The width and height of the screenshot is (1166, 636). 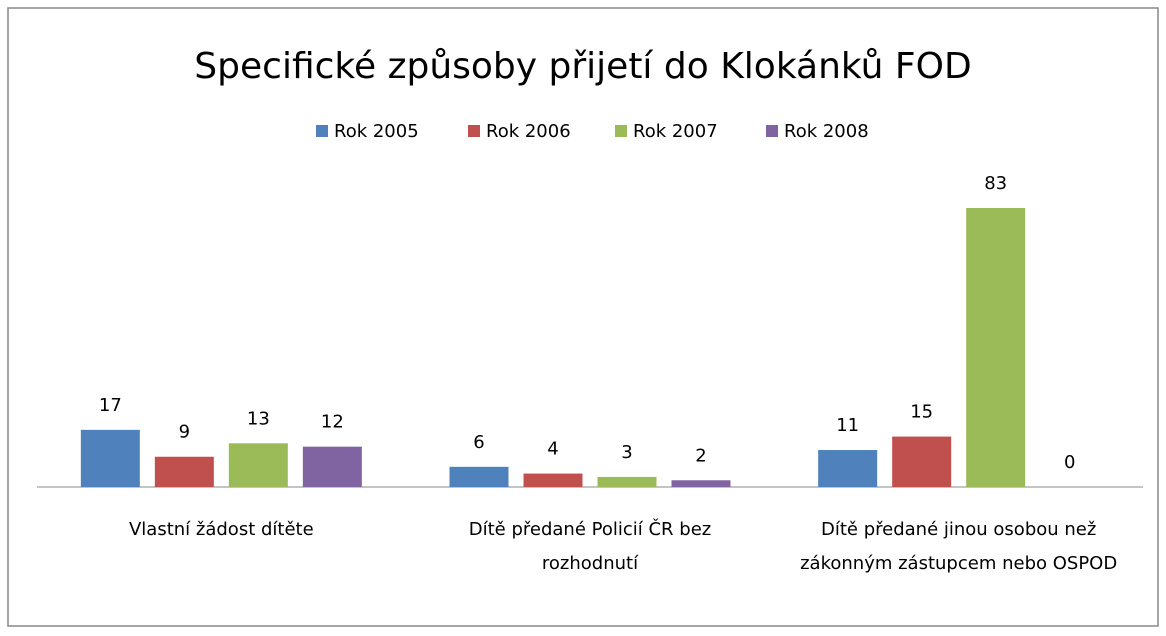 I want to click on data-label: 12, so click(x=332, y=422).